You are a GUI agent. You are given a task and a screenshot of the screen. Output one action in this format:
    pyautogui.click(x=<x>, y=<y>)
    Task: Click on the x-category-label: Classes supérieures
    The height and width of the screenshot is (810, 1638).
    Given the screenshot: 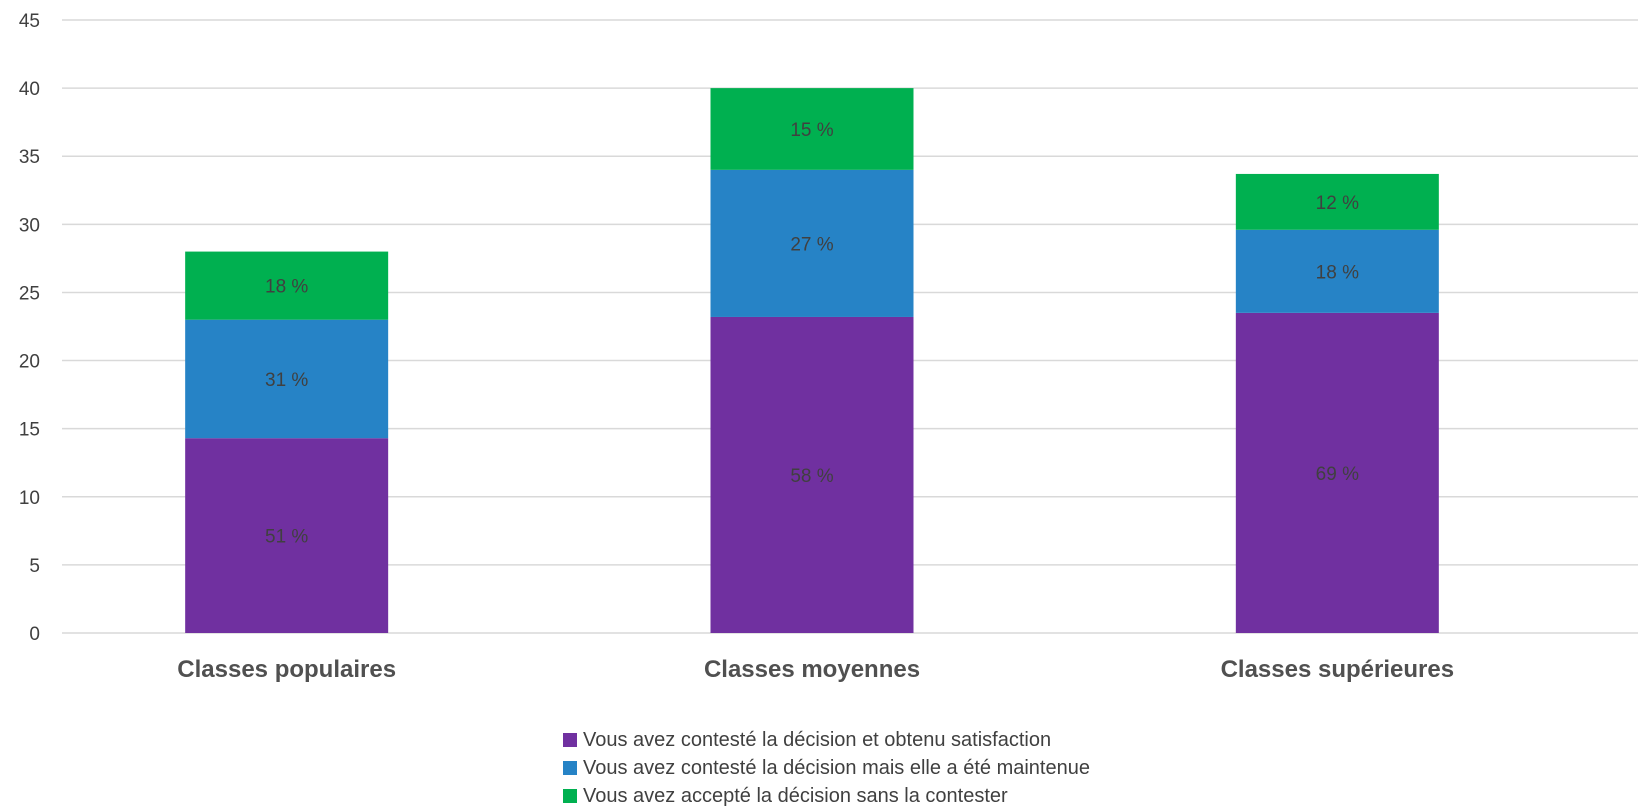 What is the action you would take?
    pyautogui.click(x=1337, y=669)
    